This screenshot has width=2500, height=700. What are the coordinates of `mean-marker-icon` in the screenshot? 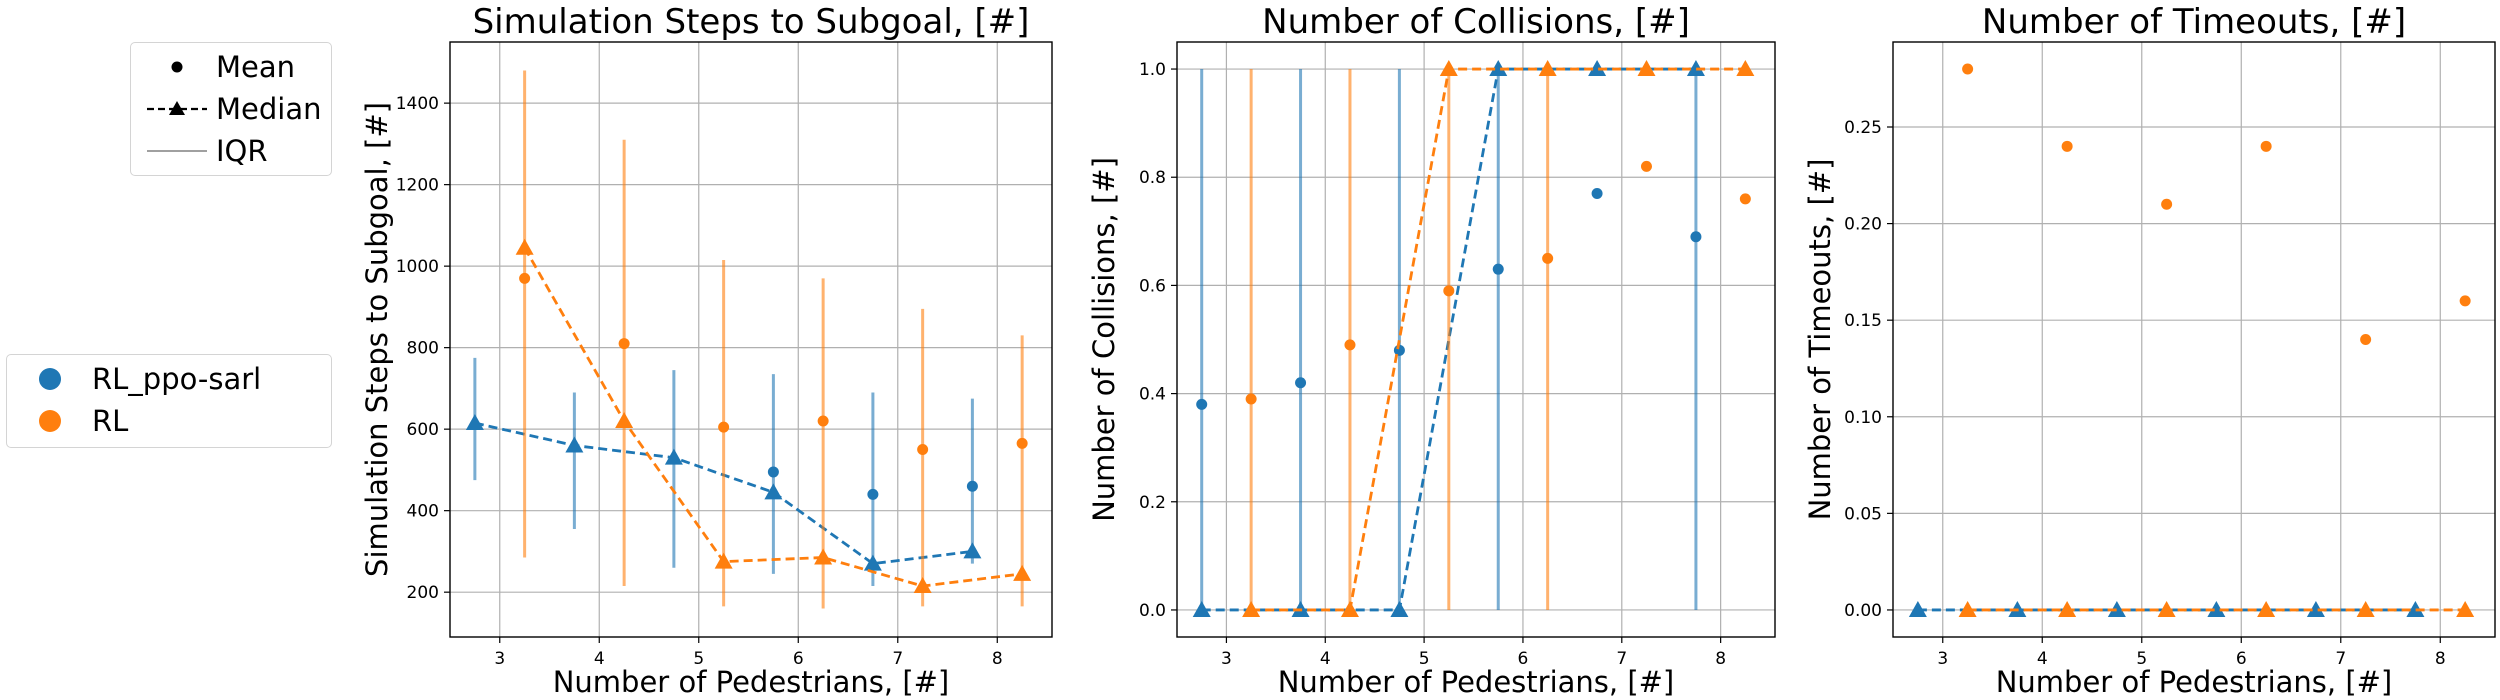 It's located at (177, 67).